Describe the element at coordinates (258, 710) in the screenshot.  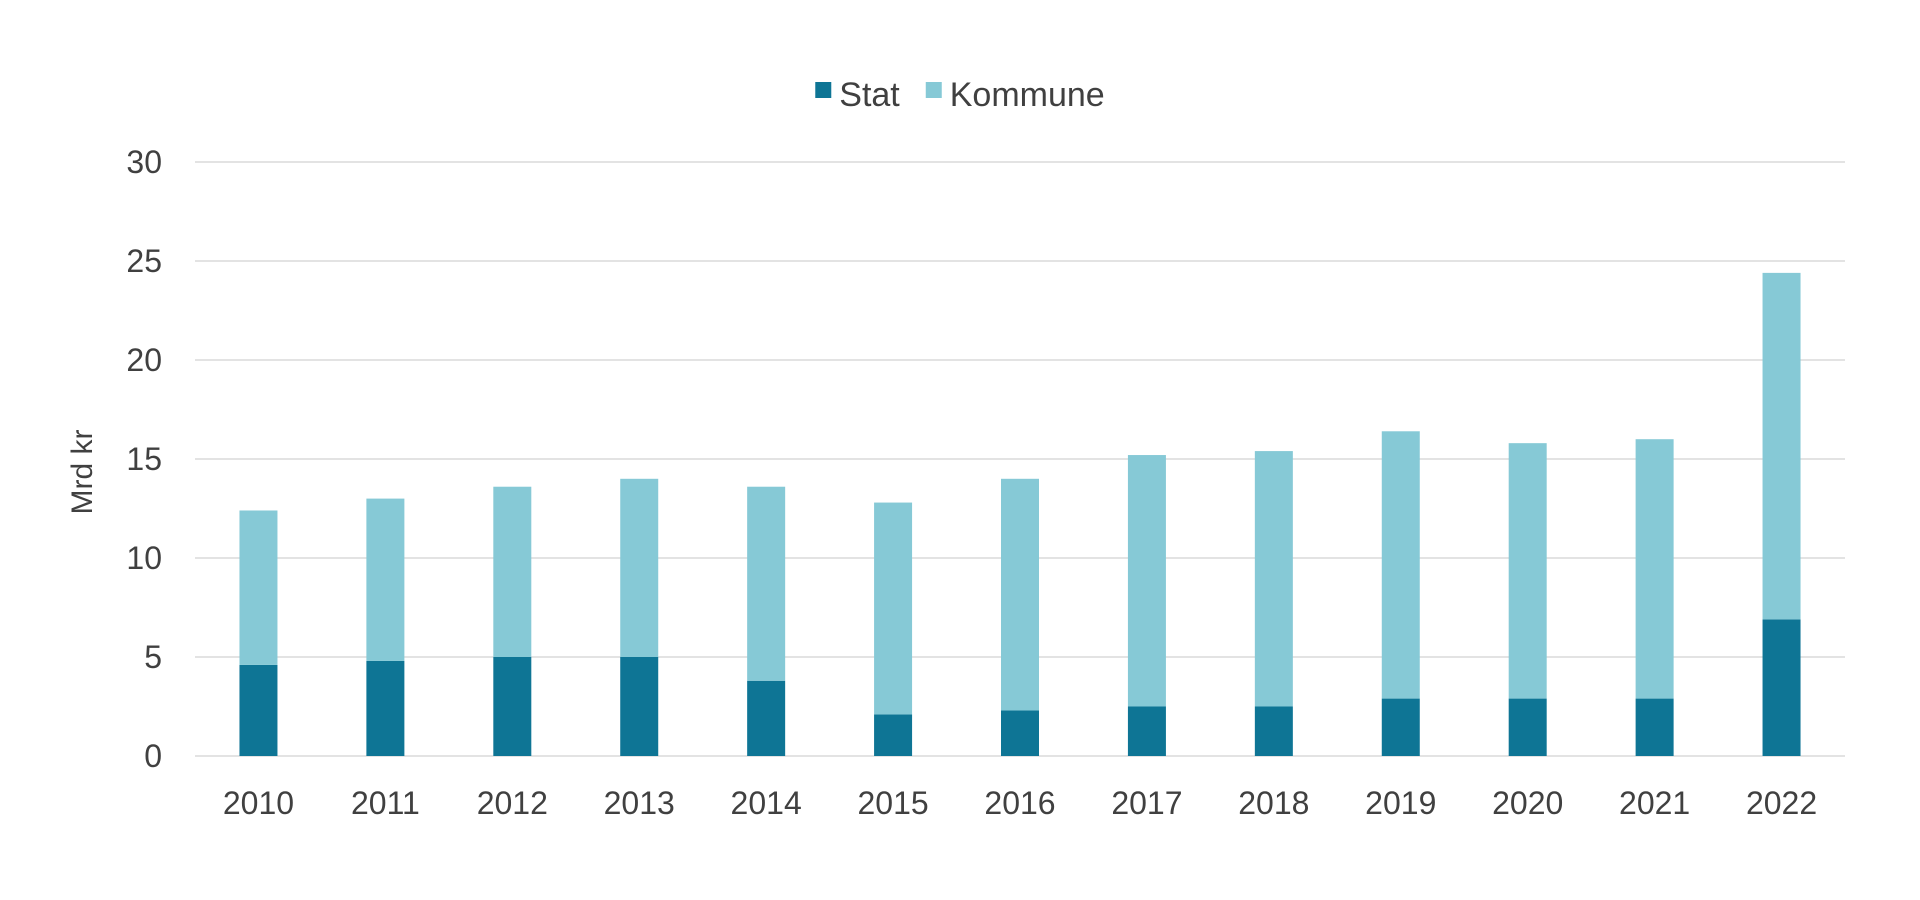
I see `bar-stat-2010` at that location.